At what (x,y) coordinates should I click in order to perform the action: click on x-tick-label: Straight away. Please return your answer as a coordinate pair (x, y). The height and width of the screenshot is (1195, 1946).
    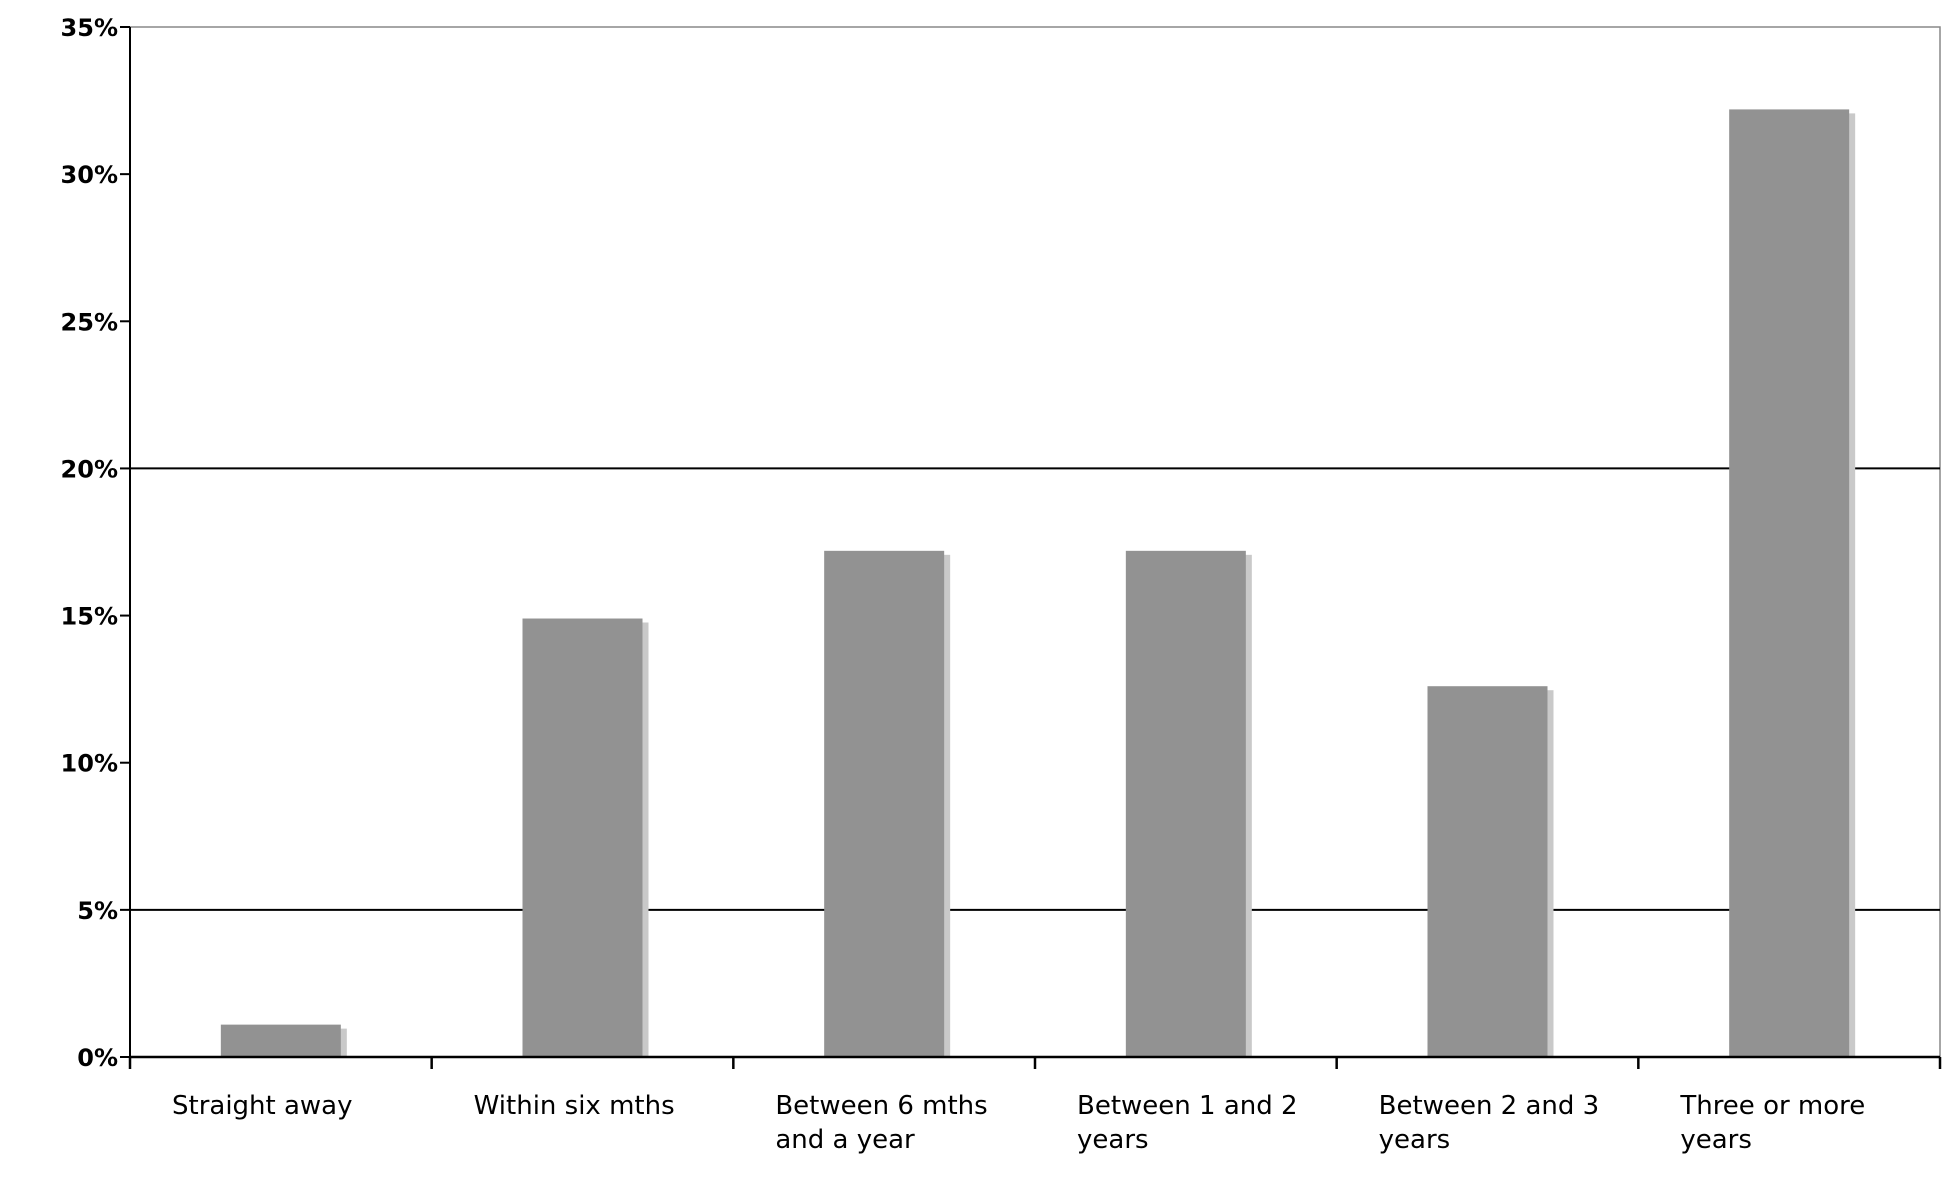
    Looking at the image, I should click on (262, 1106).